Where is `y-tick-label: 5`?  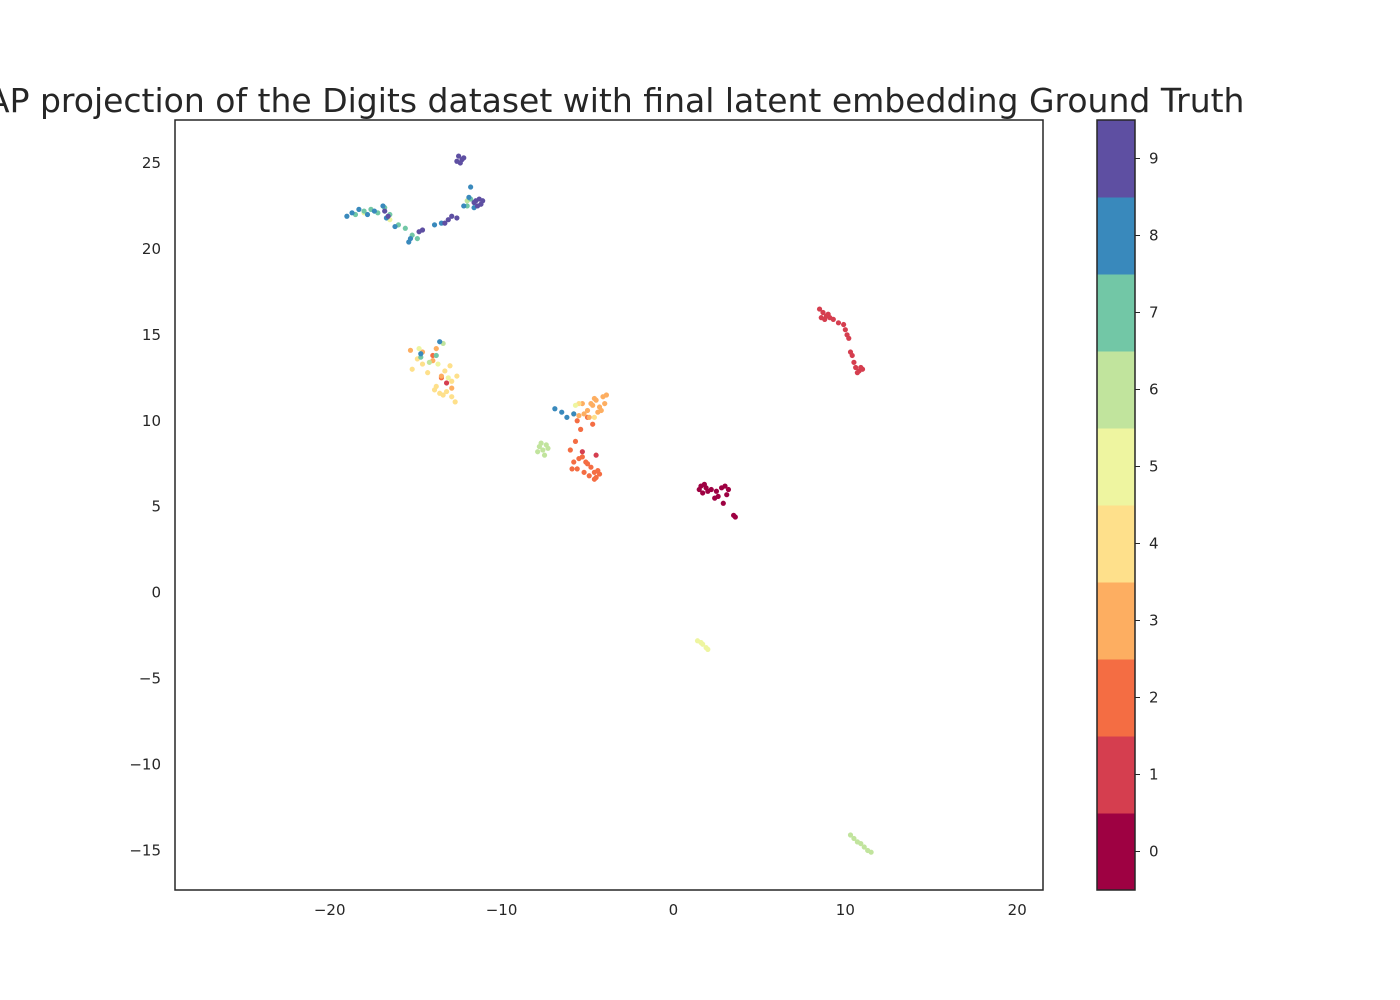
y-tick-label: 5 is located at coordinates (156, 507).